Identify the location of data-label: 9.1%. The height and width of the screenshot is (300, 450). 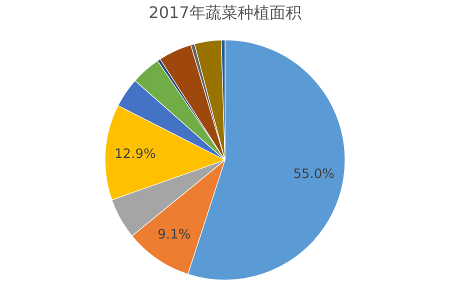
(174, 234).